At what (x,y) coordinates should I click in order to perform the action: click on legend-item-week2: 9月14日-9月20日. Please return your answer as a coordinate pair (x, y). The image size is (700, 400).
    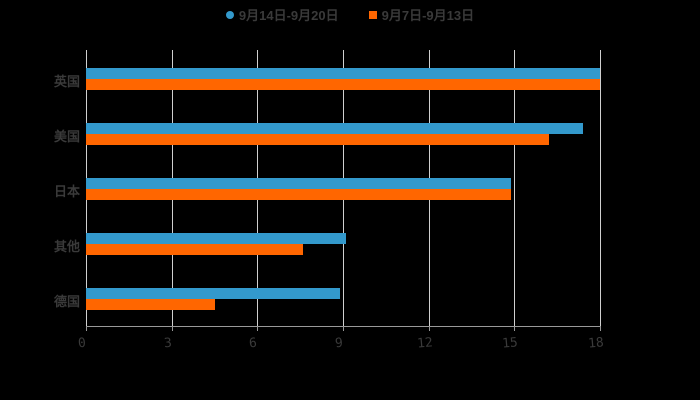
    Looking at the image, I should click on (282, 14).